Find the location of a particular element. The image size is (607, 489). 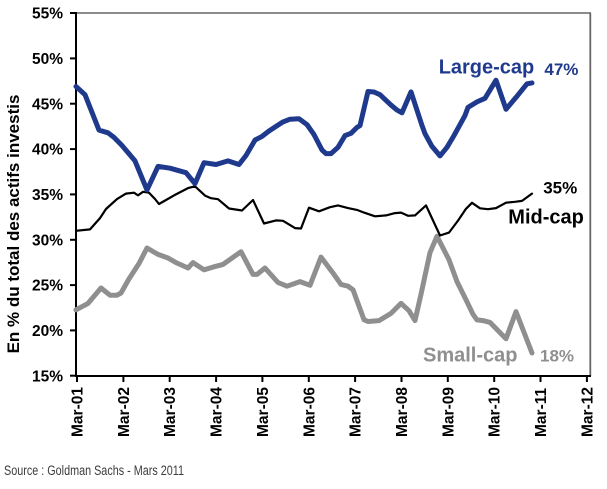

svg-text:En % du total des actifs inves: En % du total des actifs investis is located at coordinates (13, 224).